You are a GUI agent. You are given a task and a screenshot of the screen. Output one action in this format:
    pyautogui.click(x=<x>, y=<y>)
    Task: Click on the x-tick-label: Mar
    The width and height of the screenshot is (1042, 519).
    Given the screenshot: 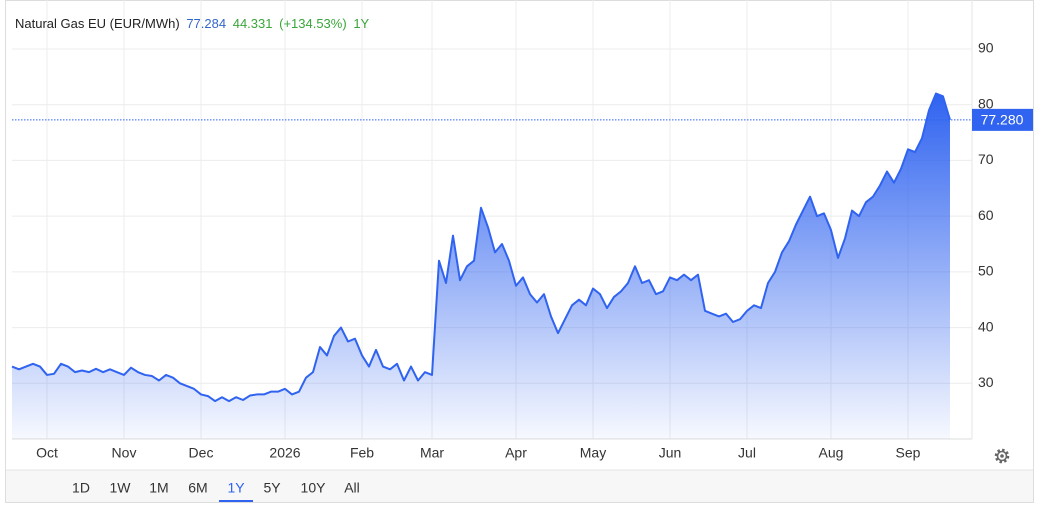 What is the action you would take?
    pyautogui.click(x=432, y=453)
    